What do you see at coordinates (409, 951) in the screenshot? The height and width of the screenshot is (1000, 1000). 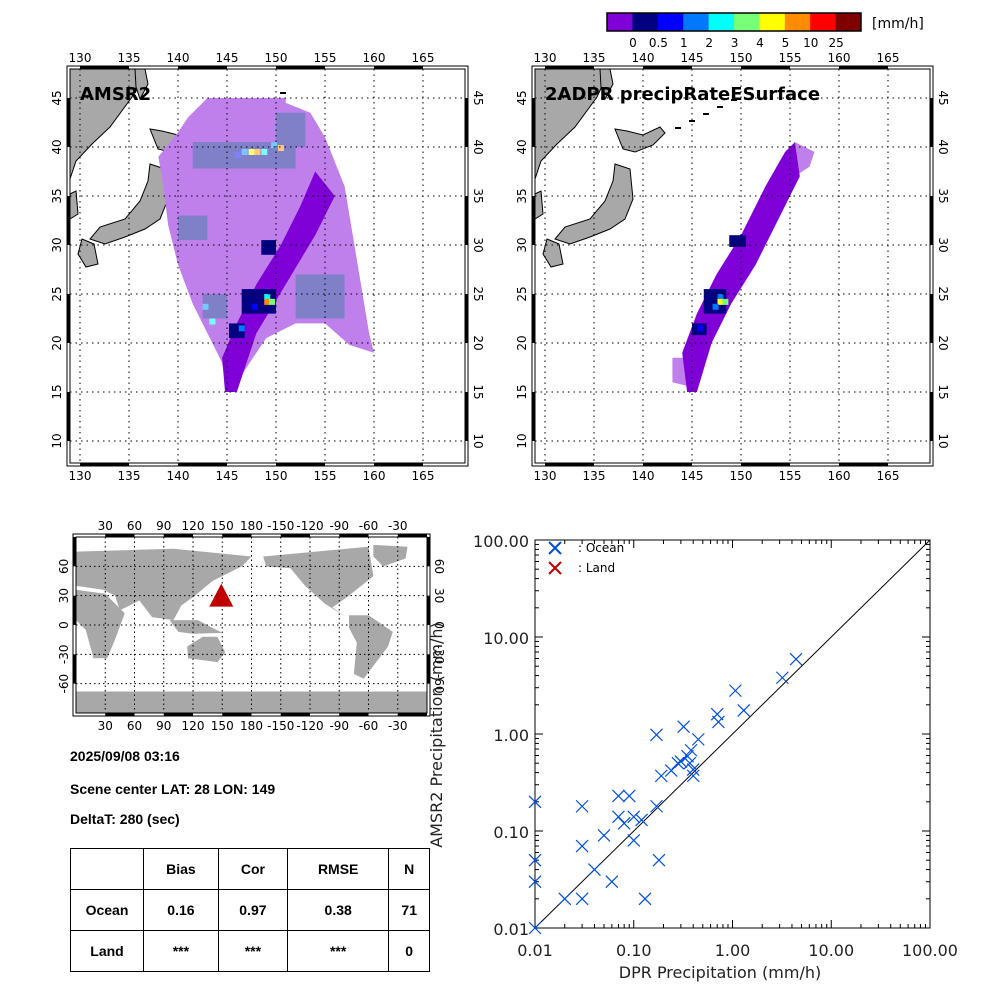 I see `table-cell: 0` at bounding box center [409, 951].